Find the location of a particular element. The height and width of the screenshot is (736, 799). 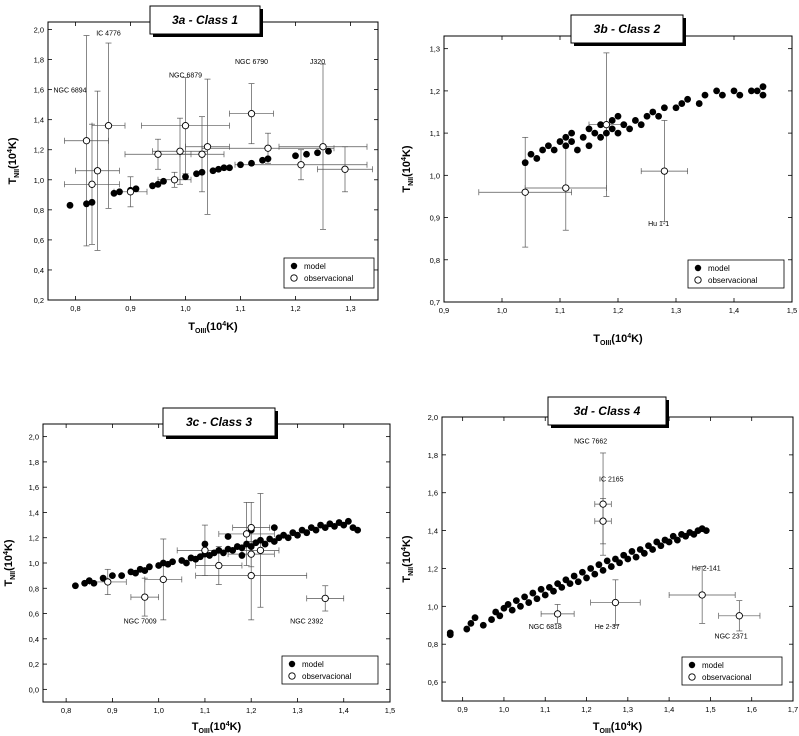

panel-title: 3b - Class 2 is located at coordinates (627, 29).